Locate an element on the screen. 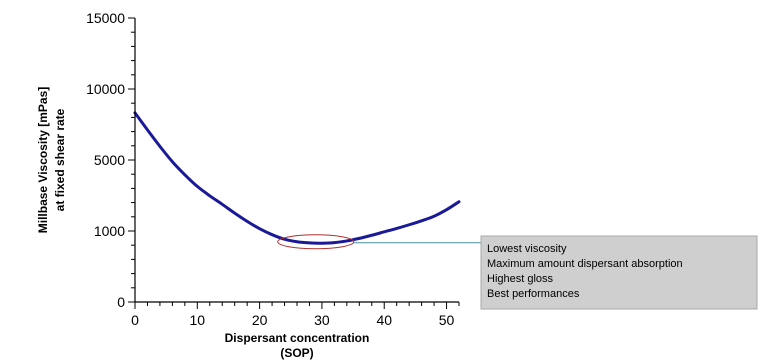  annotation-line: Lowest viscosity is located at coordinates (527, 249).